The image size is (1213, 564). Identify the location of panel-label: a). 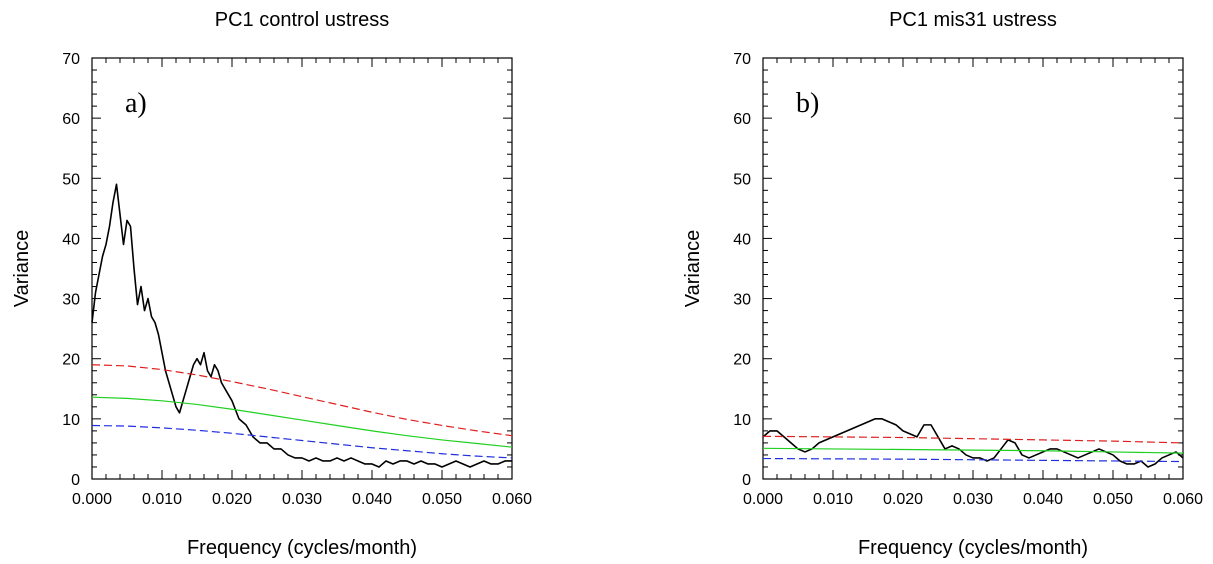
(136, 103).